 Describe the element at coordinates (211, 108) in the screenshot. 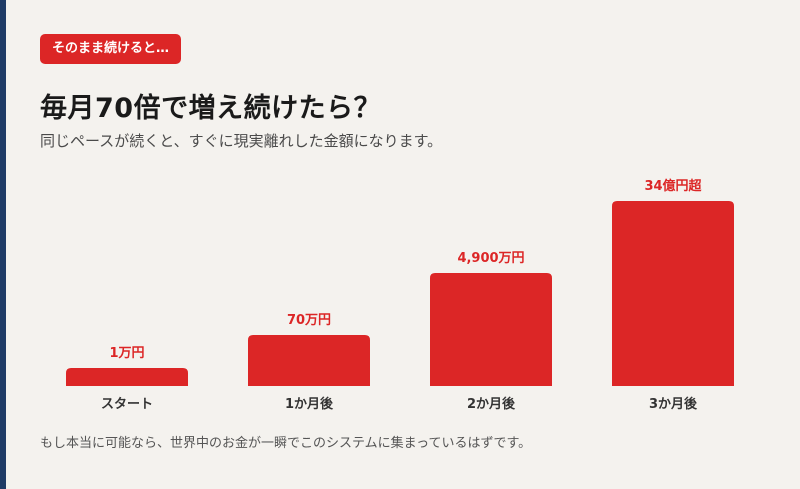

I see `page-title: 毎月70倍で増え続けたら？` at that location.